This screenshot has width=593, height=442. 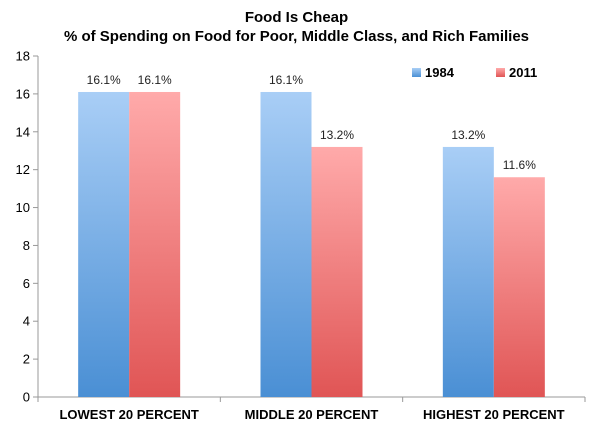 I want to click on chart-title: Food Is Cheap, so click(x=296, y=17).